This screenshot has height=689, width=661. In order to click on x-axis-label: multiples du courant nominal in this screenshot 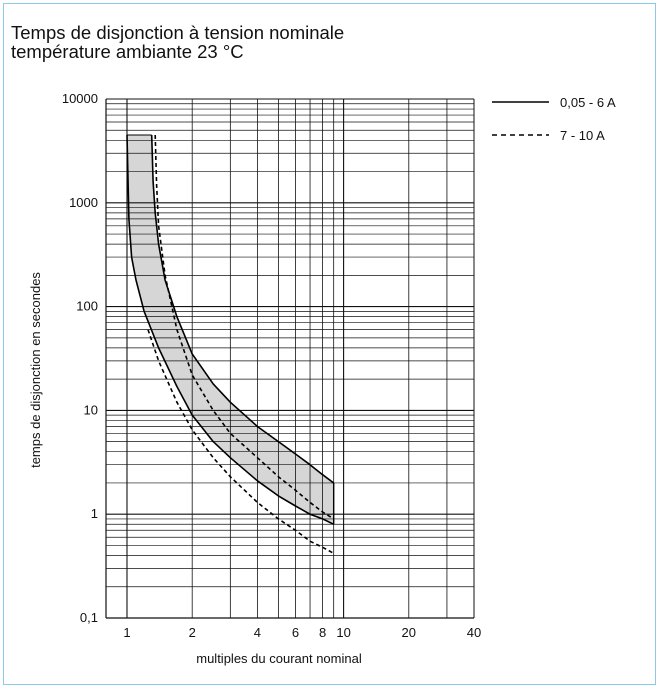, I will do `click(279, 658)`.